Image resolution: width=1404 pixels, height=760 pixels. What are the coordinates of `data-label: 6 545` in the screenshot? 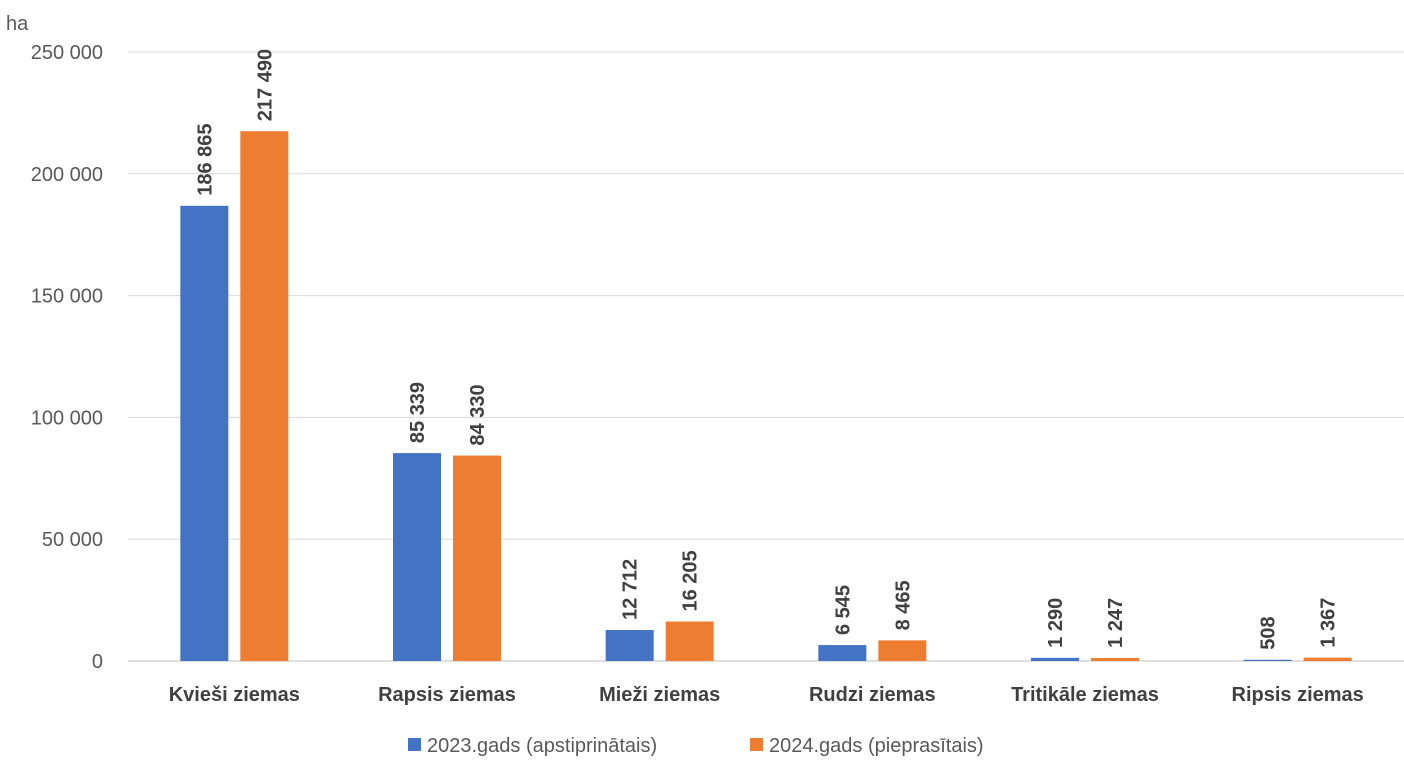 It's located at (843, 610).